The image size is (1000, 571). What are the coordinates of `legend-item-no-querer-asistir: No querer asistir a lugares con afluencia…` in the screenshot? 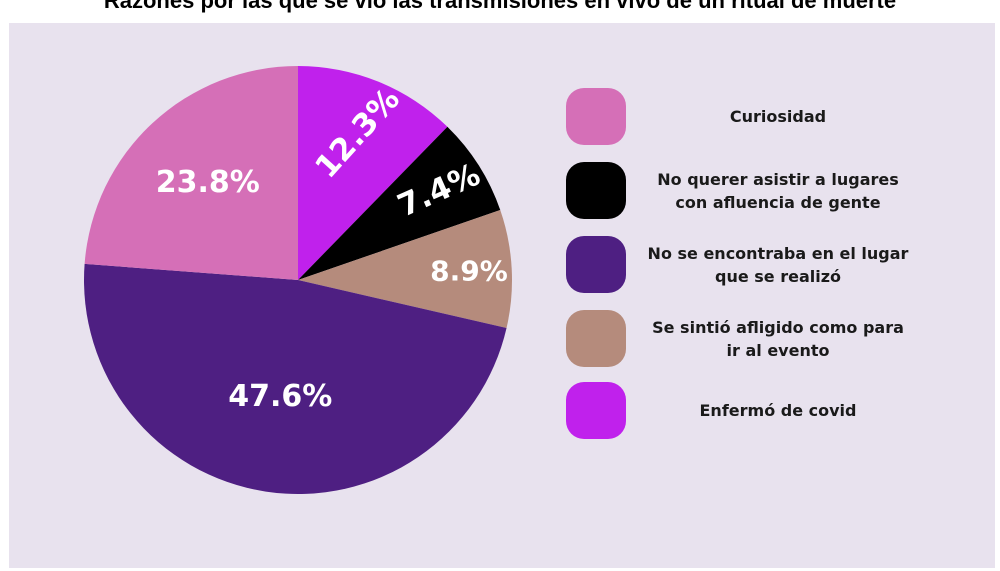 It's located at (776, 192).